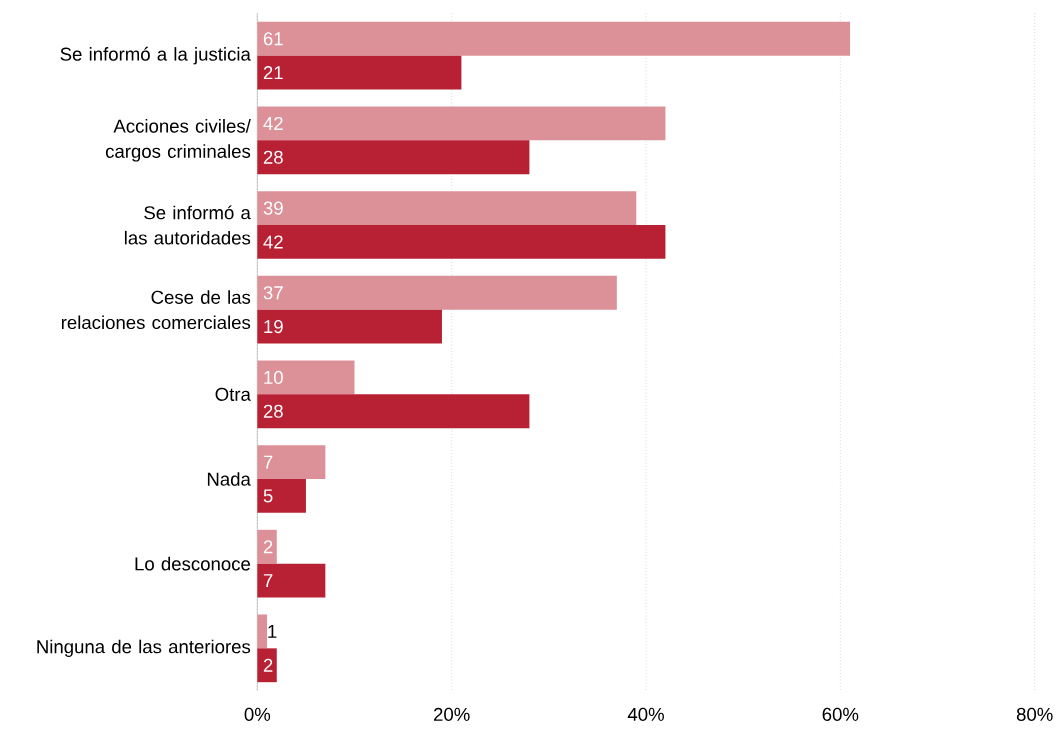 This screenshot has height=731, width=1060. I want to click on data-label: 10, so click(273, 377).